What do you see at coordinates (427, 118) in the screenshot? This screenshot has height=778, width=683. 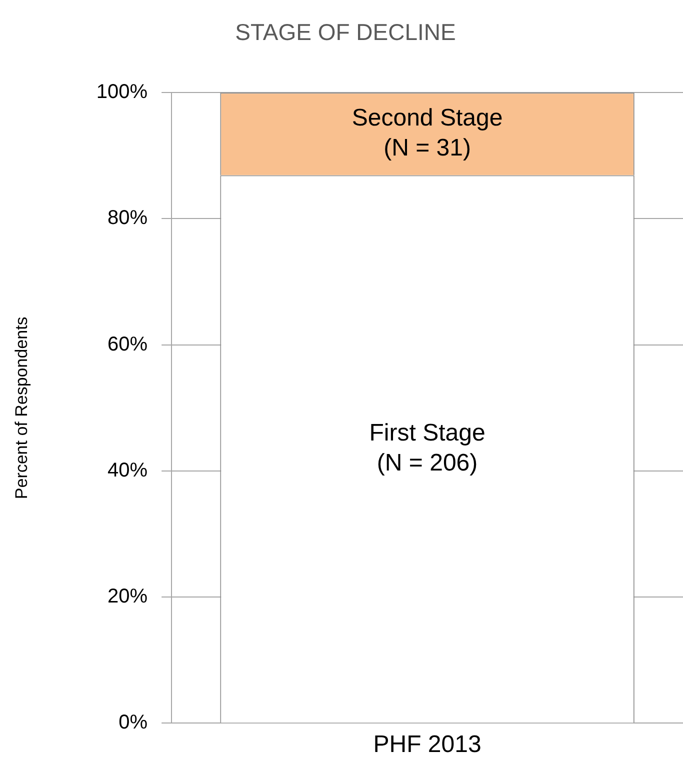 I see `series-label: Second Stage` at bounding box center [427, 118].